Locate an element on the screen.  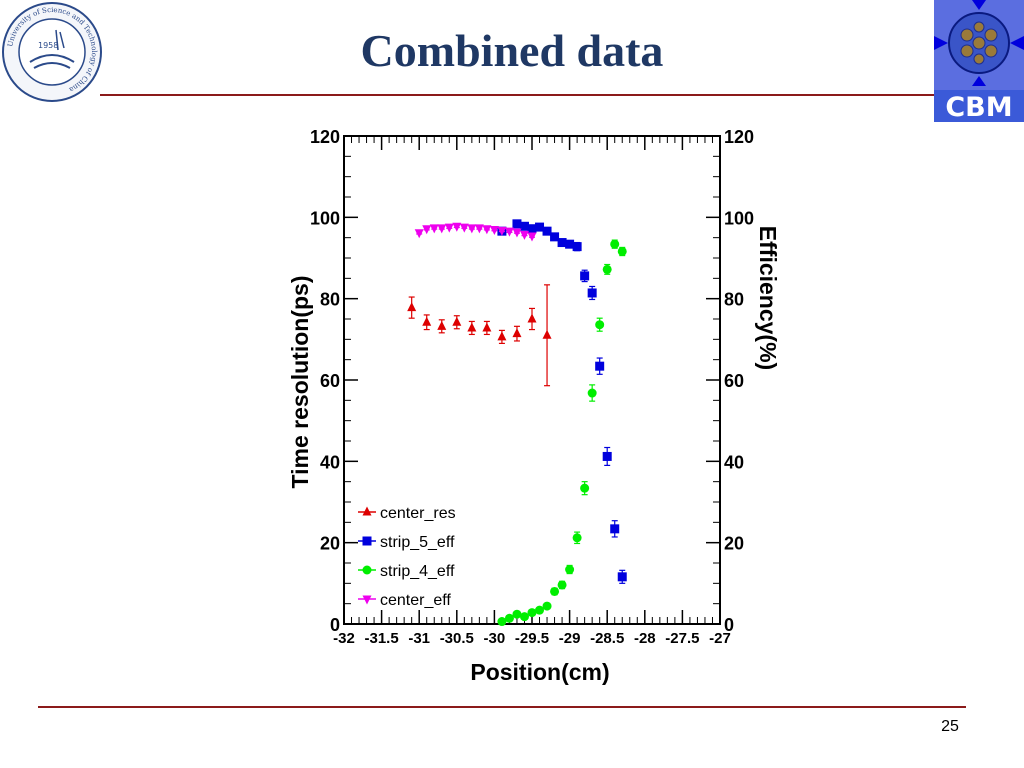
y2-tick-label: 20 is located at coordinates (734, 544).